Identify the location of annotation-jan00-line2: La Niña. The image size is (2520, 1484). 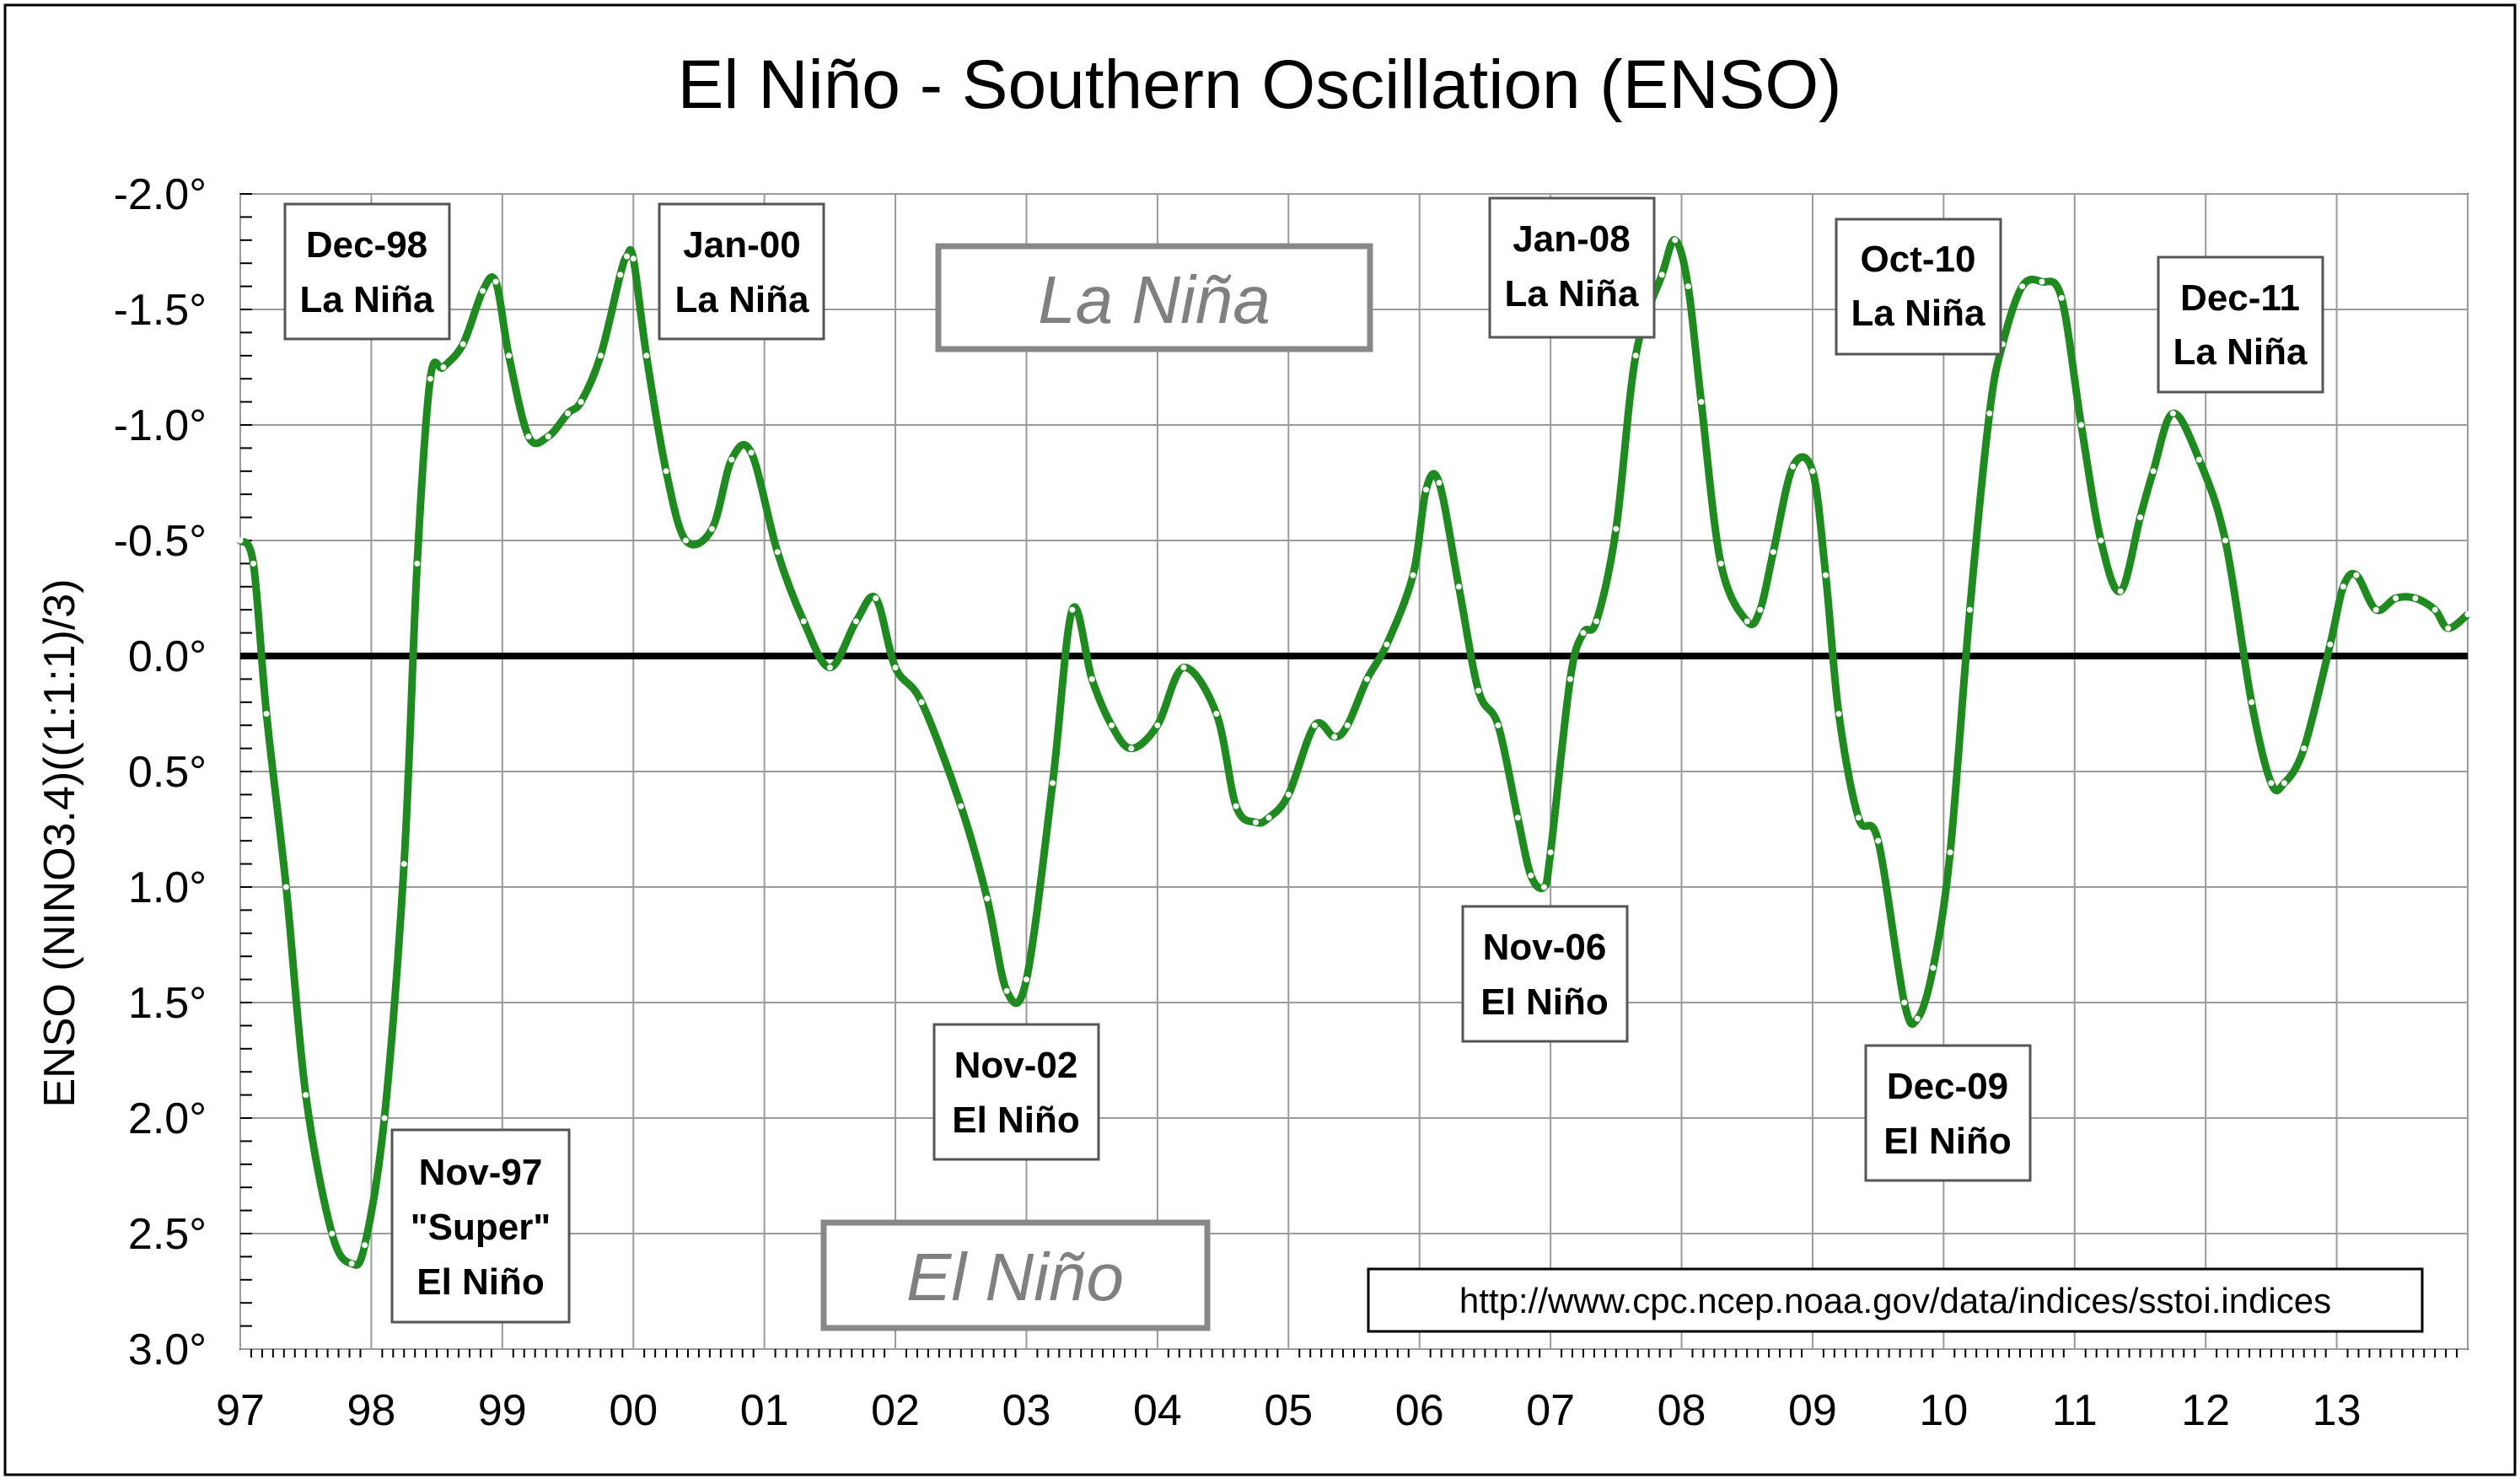
(742, 299).